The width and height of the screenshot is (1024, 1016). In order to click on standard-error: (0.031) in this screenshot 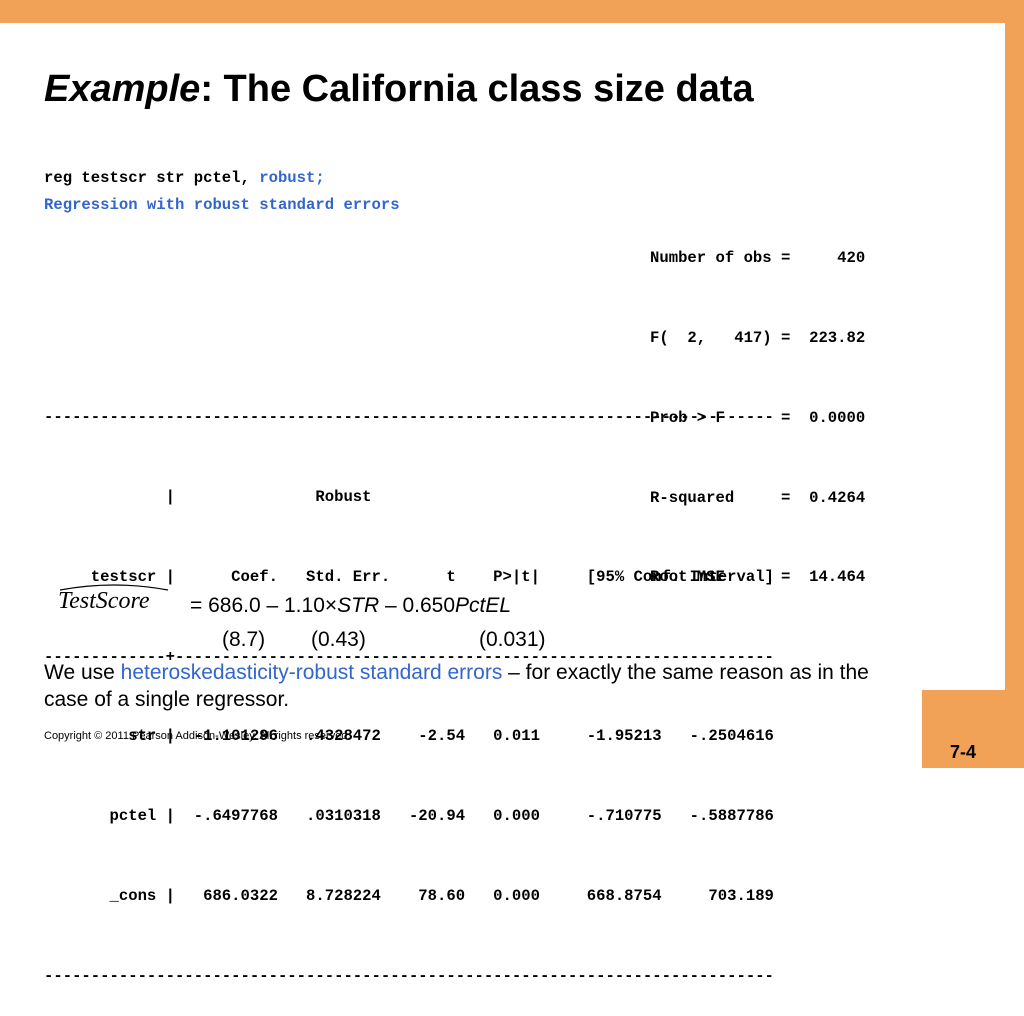, I will do `click(512, 639)`.